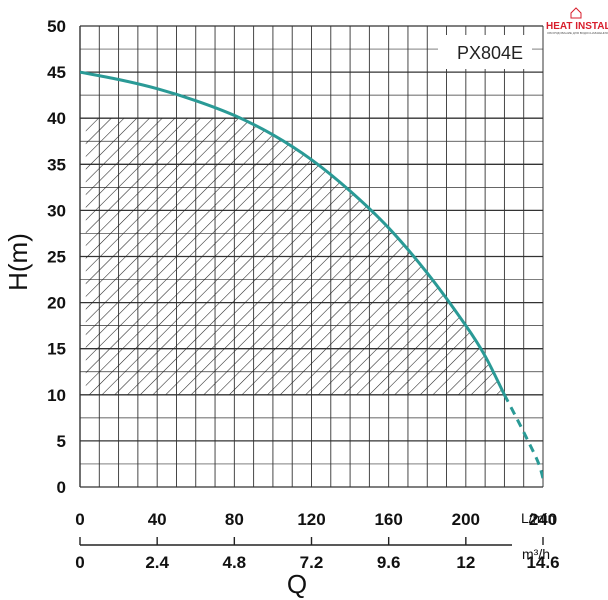  I want to click on y-tick-label: 5, so click(61, 441).